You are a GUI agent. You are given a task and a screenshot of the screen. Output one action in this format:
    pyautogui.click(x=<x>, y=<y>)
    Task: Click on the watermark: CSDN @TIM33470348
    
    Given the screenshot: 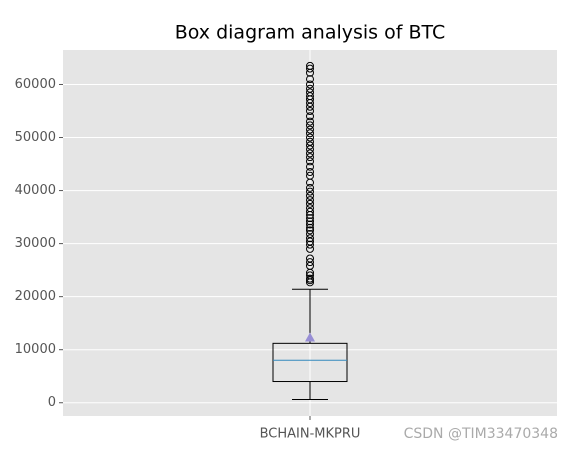 What is the action you would take?
    pyautogui.click(x=481, y=434)
    